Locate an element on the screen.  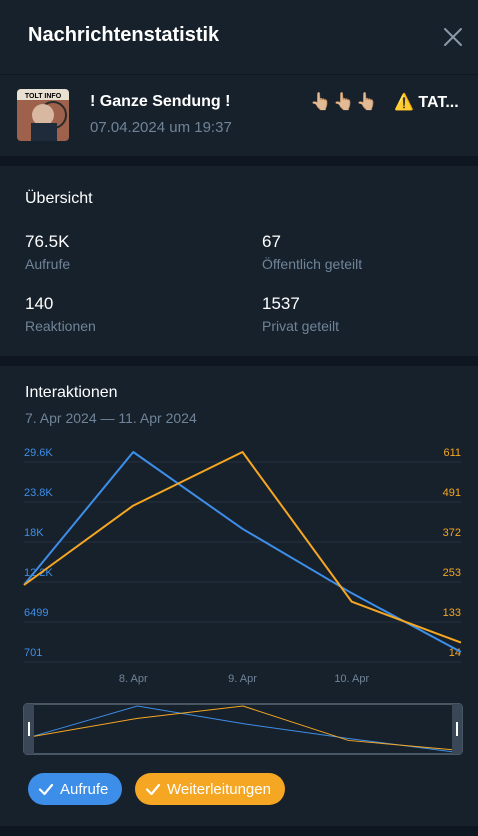
message-date: 07.04.2024 um 19:37 is located at coordinates (161, 127).